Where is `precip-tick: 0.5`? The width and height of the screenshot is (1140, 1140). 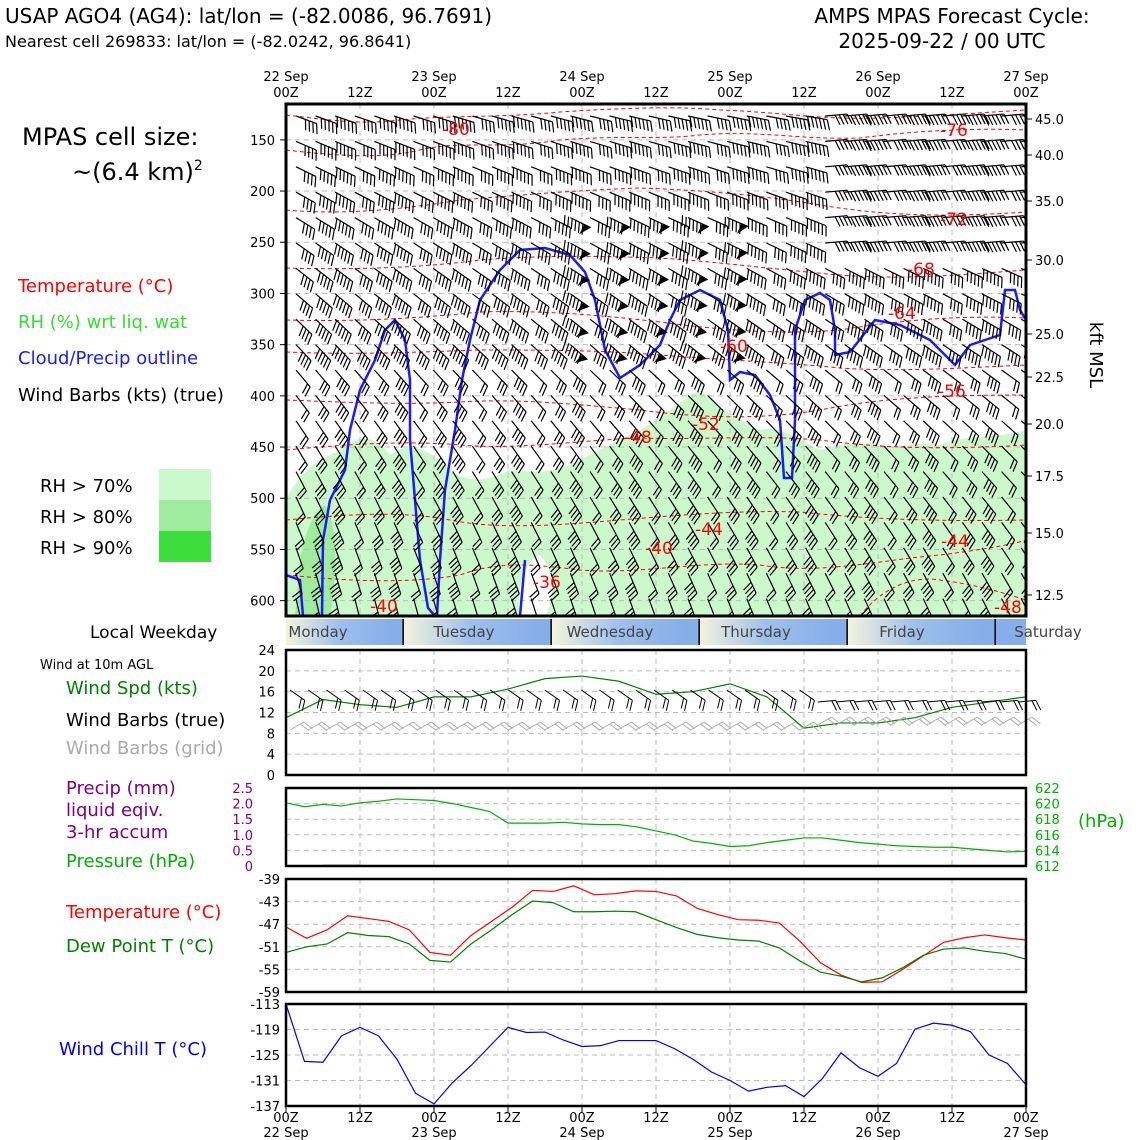 precip-tick: 0.5 is located at coordinates (242, 851).